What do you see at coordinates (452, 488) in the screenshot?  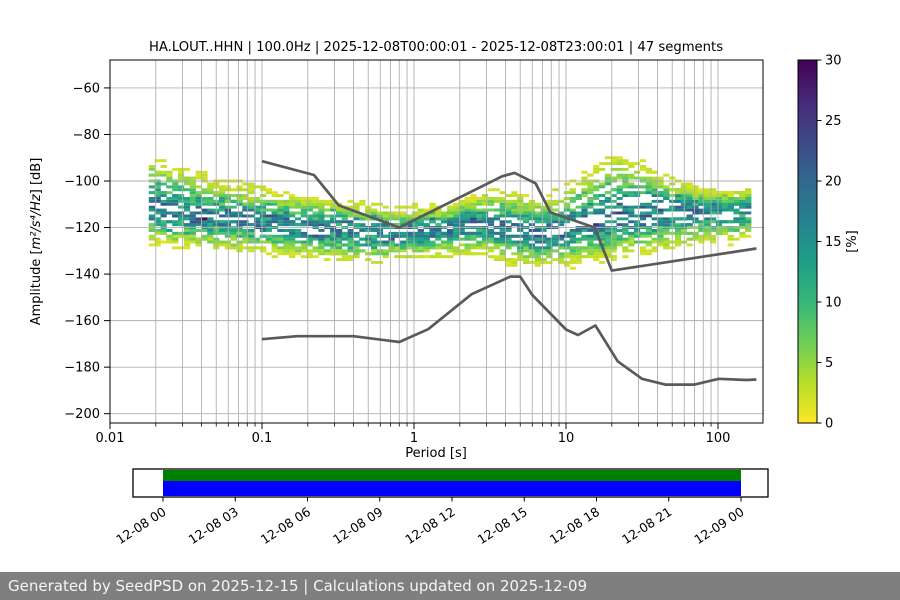 I see `timebar-processed-segment` at bounding box center [452, 488].